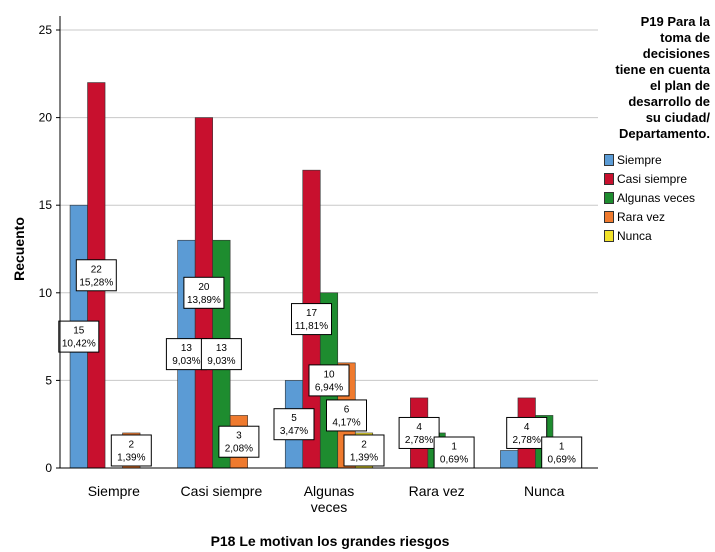  I want to click on x-category-label: Siempre, so click(114, 491).